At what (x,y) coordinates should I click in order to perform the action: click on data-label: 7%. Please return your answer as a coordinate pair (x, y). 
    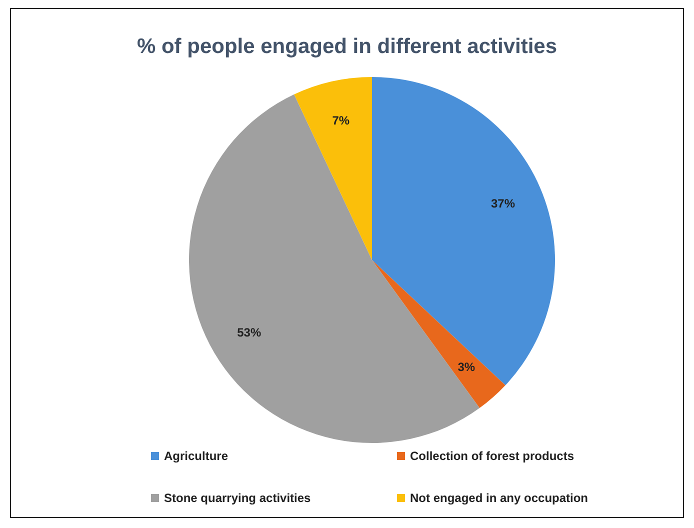
    Looking at the image, I should click on (341, 121).